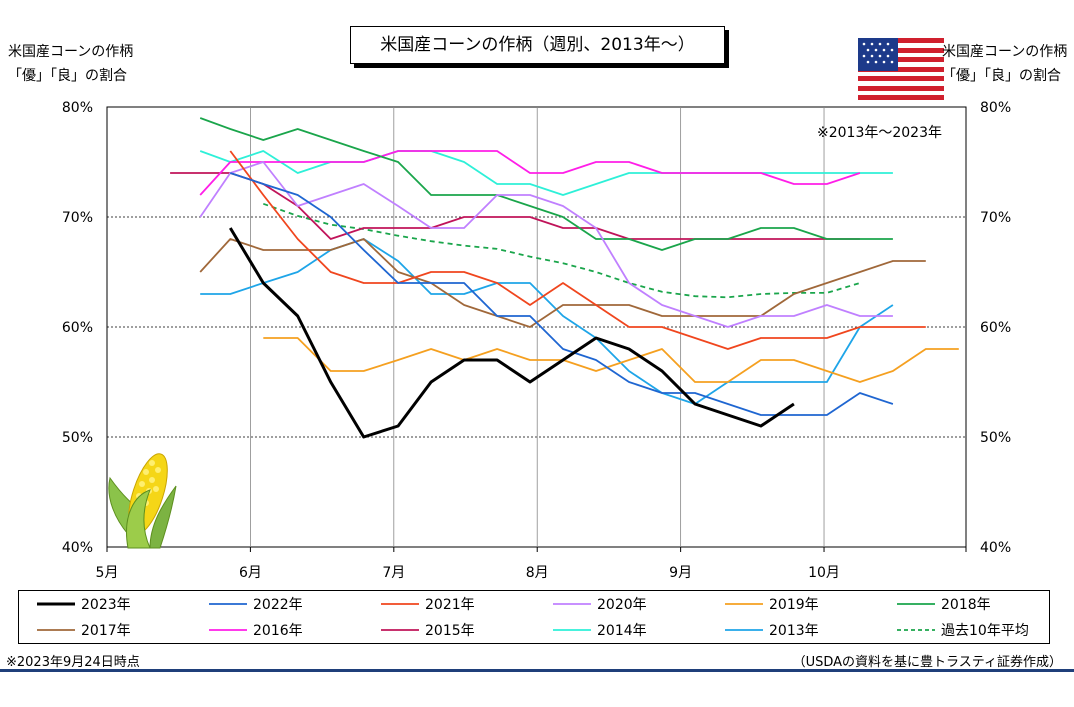 This screenshot has height=707, width=1074. Describe the element at coordinates (537, 45) in the screenshot. I see `chart-title: 米国産コーンの作柄（週別、2013年～）` at that location.